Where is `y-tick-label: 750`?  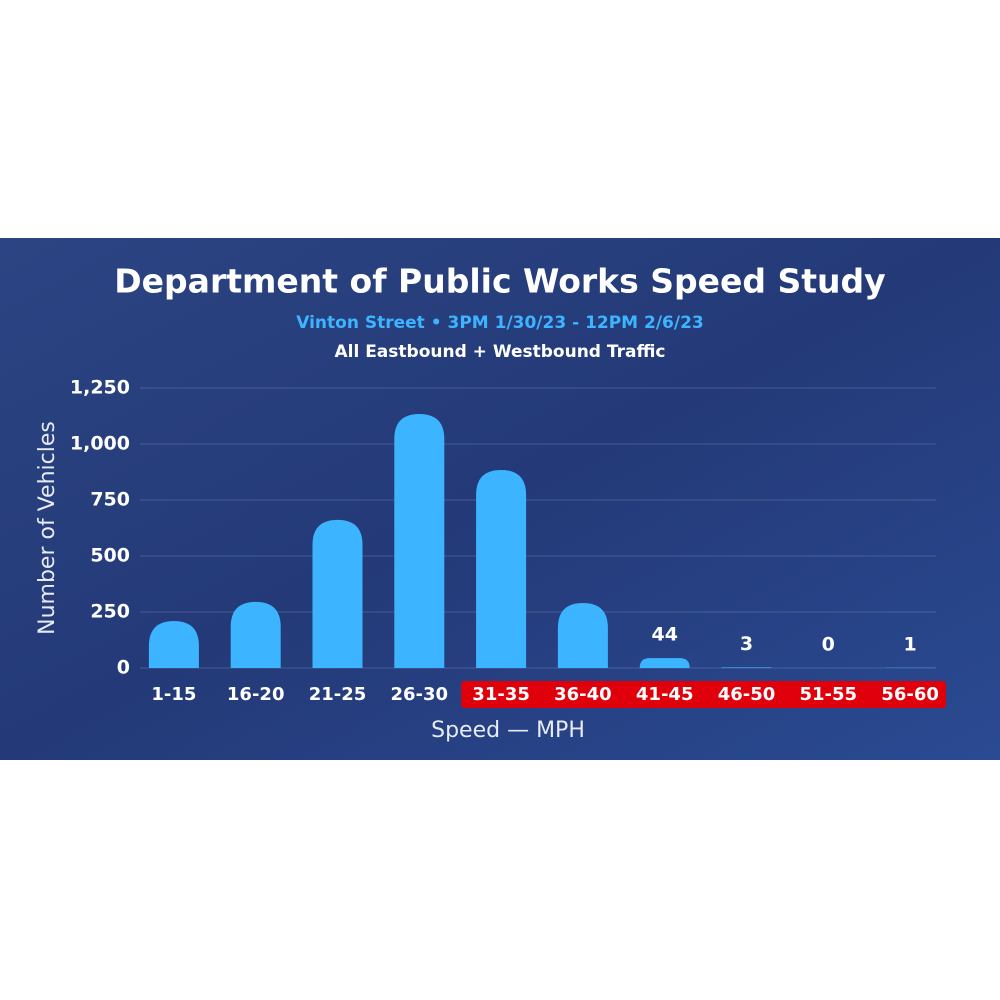 y-tick-label: 750 is located at coordinates (110, 500).